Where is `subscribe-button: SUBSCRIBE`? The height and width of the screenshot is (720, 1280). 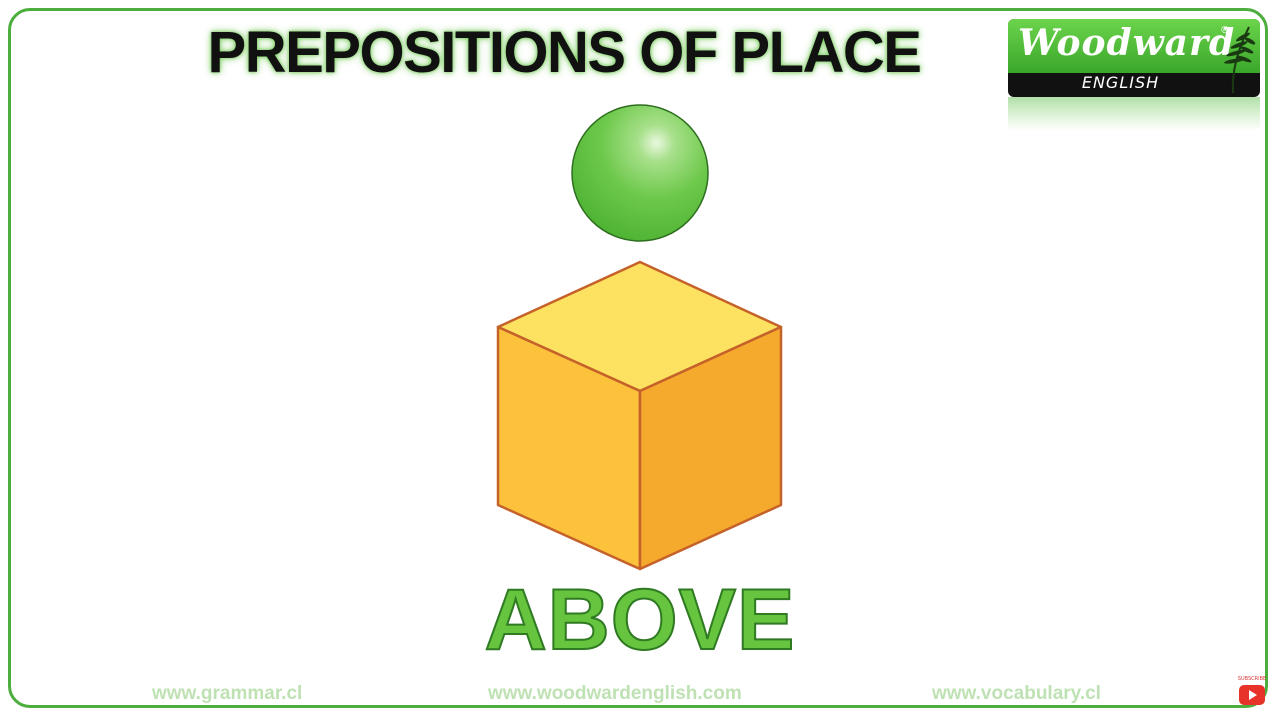
subscribe-button: SUBSCRIBE is located at coordinates (1252, 692).